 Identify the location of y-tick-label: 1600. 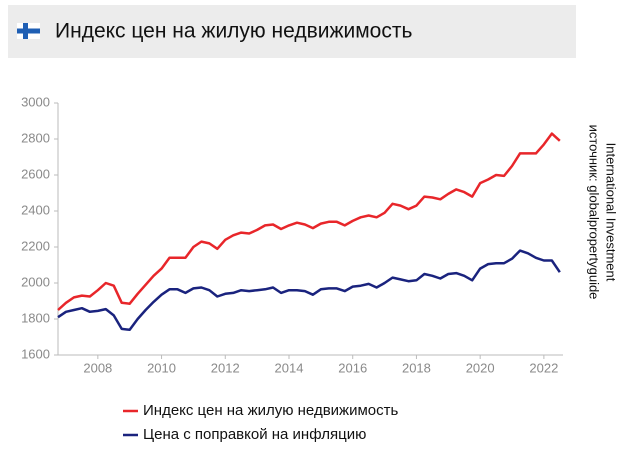
(35, 353).